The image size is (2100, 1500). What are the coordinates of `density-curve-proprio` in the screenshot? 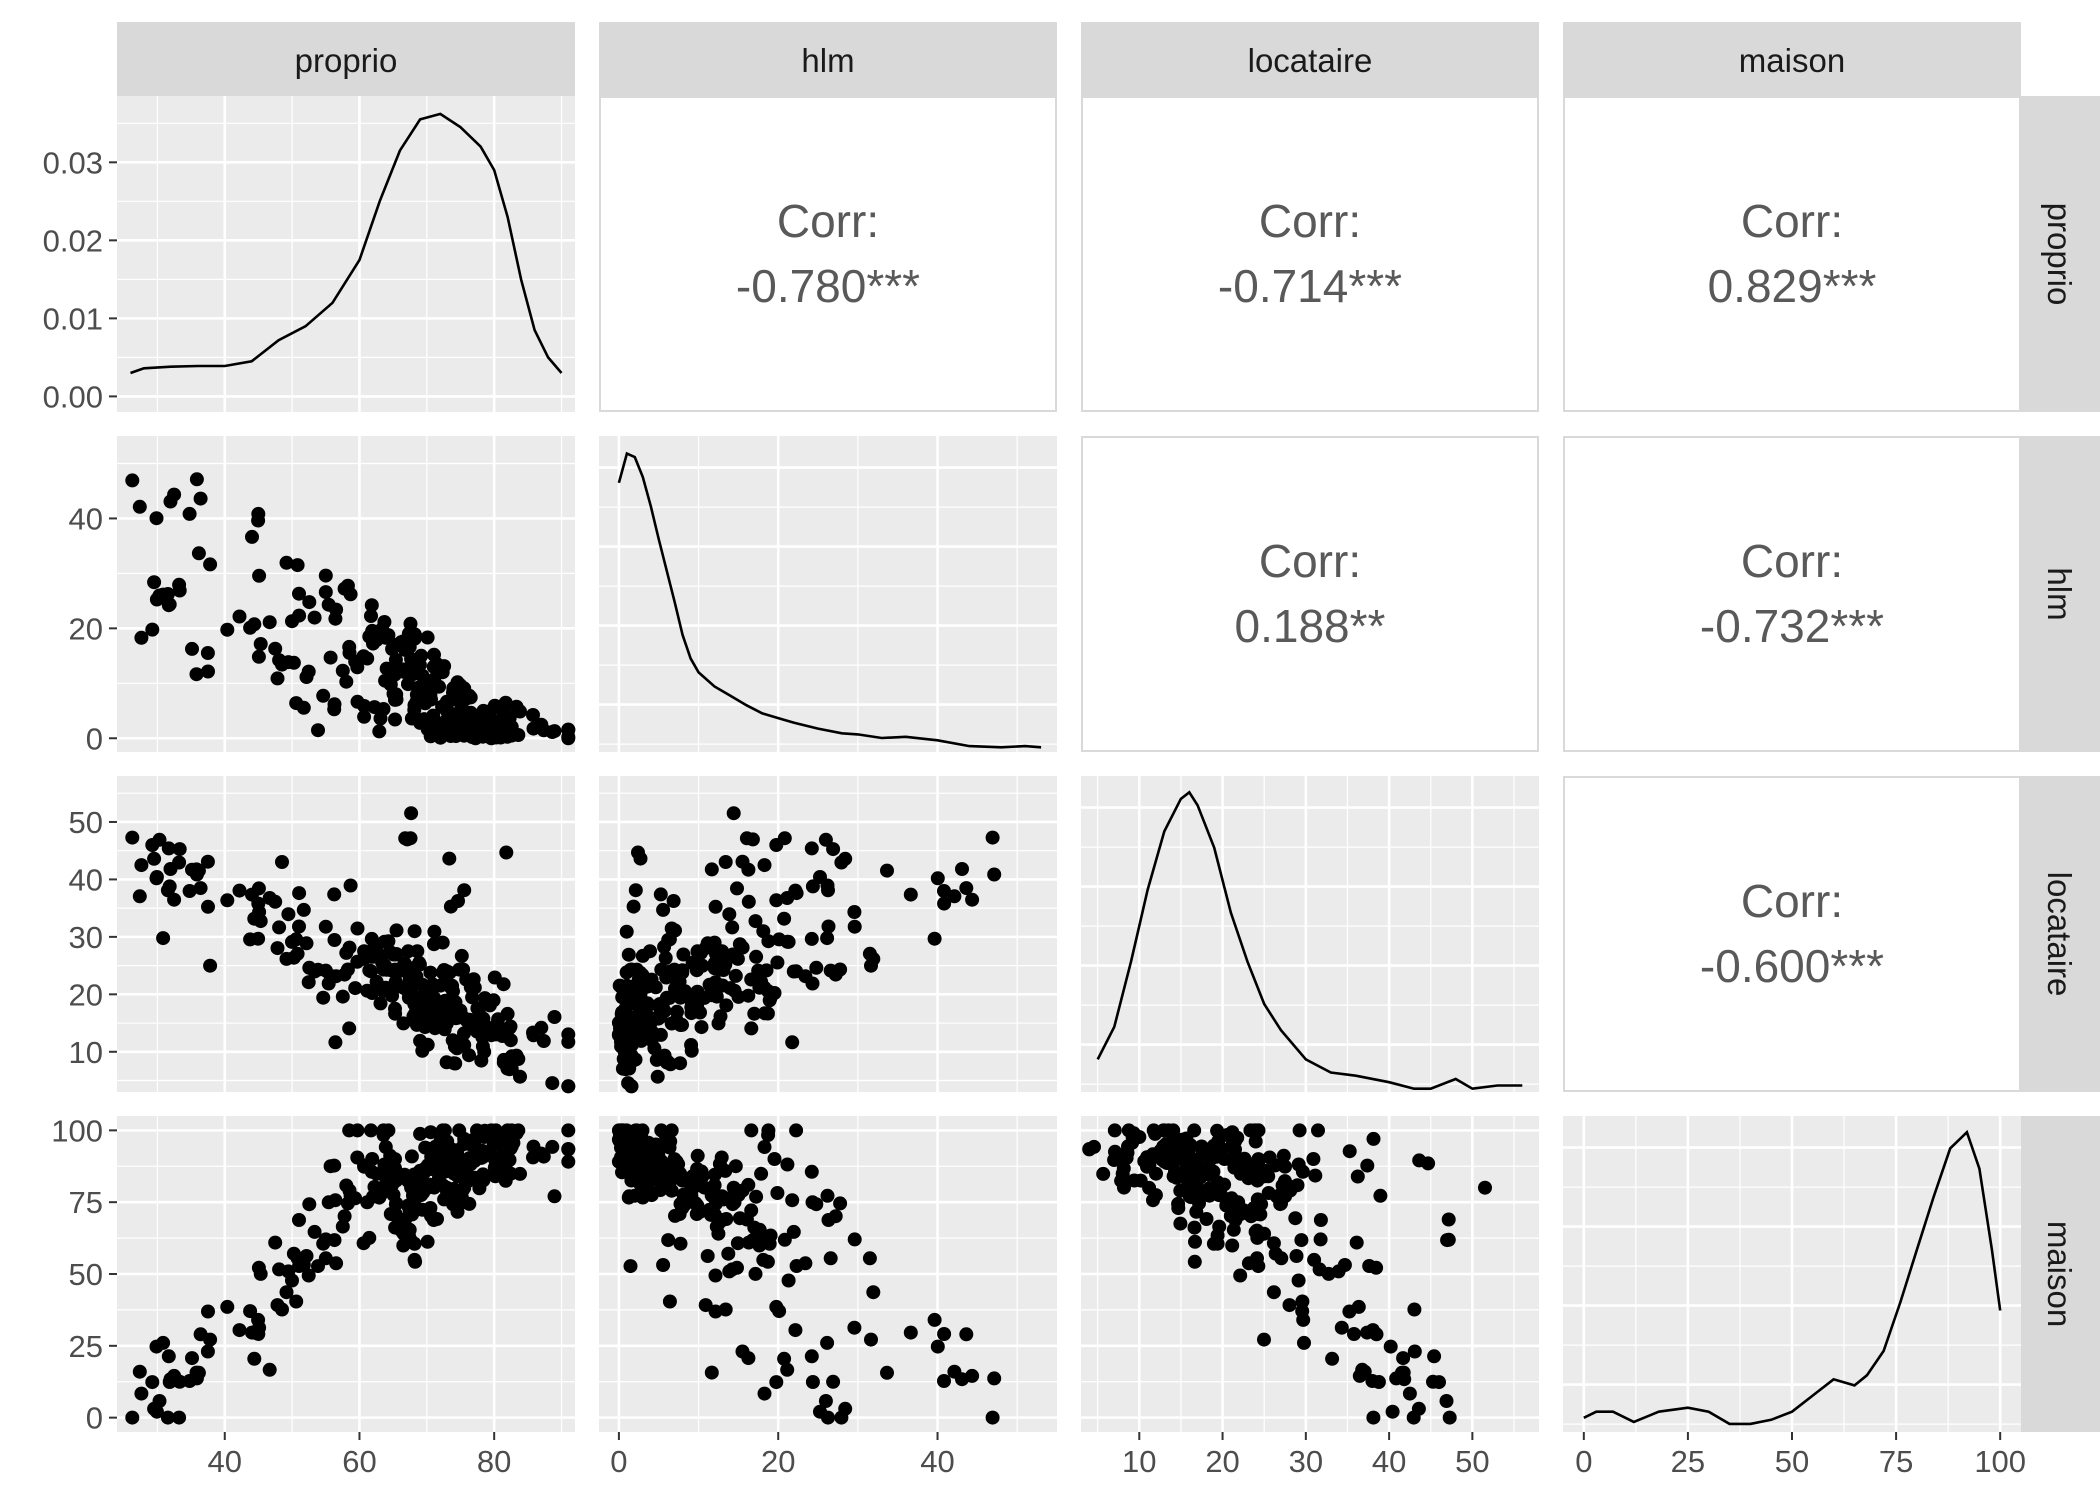 It's located at (346, 243).